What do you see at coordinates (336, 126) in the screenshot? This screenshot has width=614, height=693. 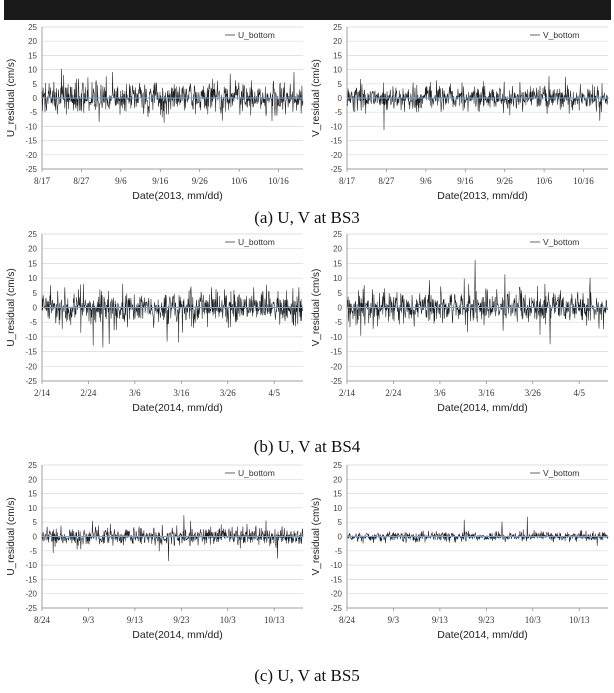 I see `bs3-v-ytick-label: -10` at bounding box center [336, 126].